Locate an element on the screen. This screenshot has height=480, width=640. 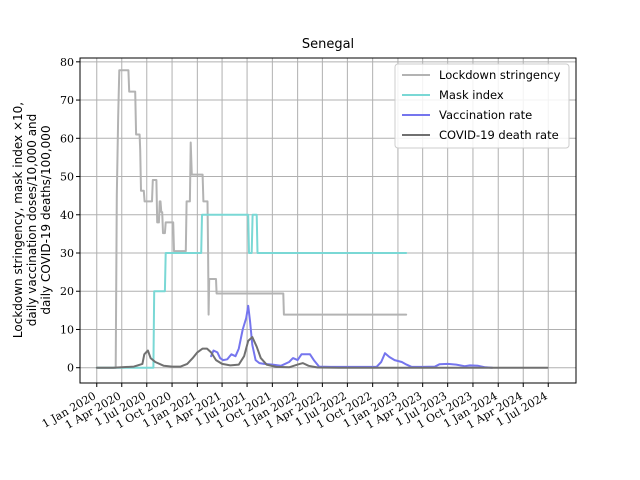
legend-box is located at coordinates (482, 106).